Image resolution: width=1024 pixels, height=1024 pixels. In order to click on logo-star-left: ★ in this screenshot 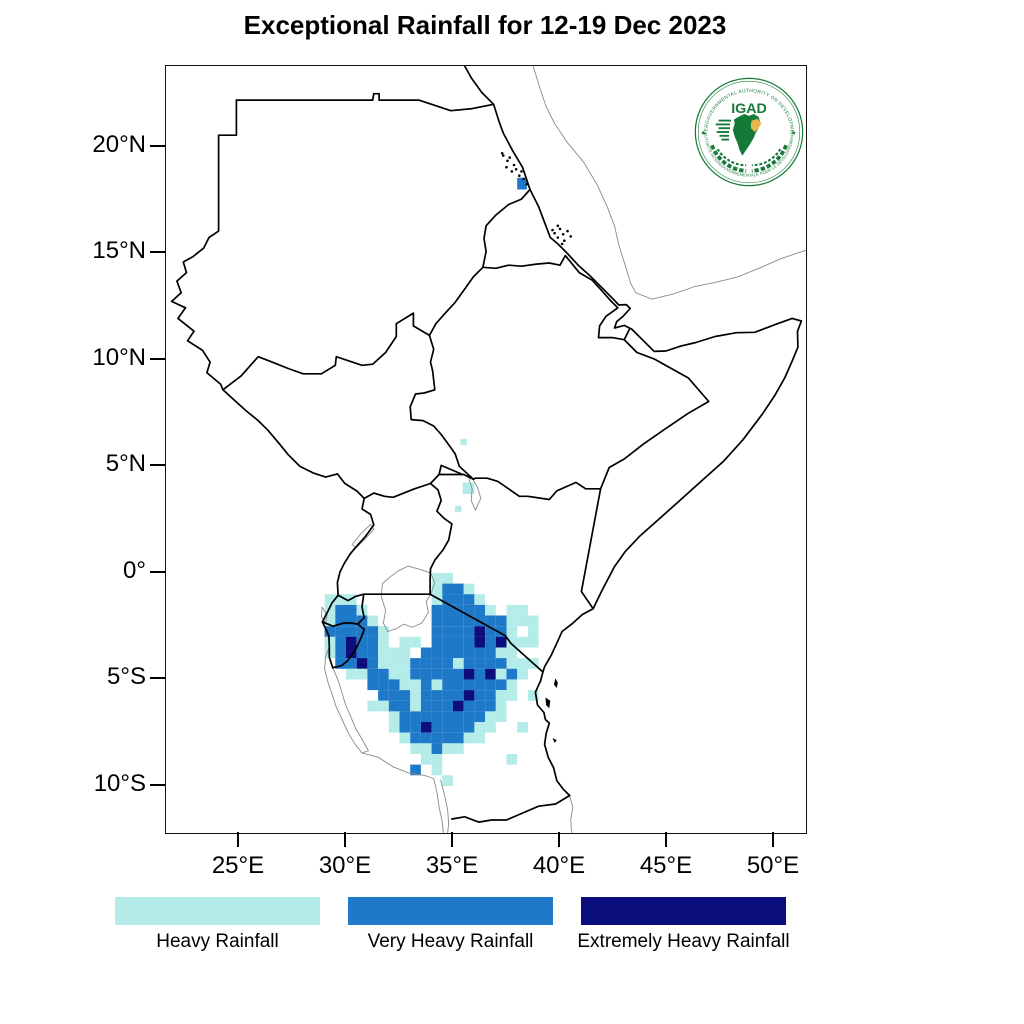, I will do `click(704, 133)`.